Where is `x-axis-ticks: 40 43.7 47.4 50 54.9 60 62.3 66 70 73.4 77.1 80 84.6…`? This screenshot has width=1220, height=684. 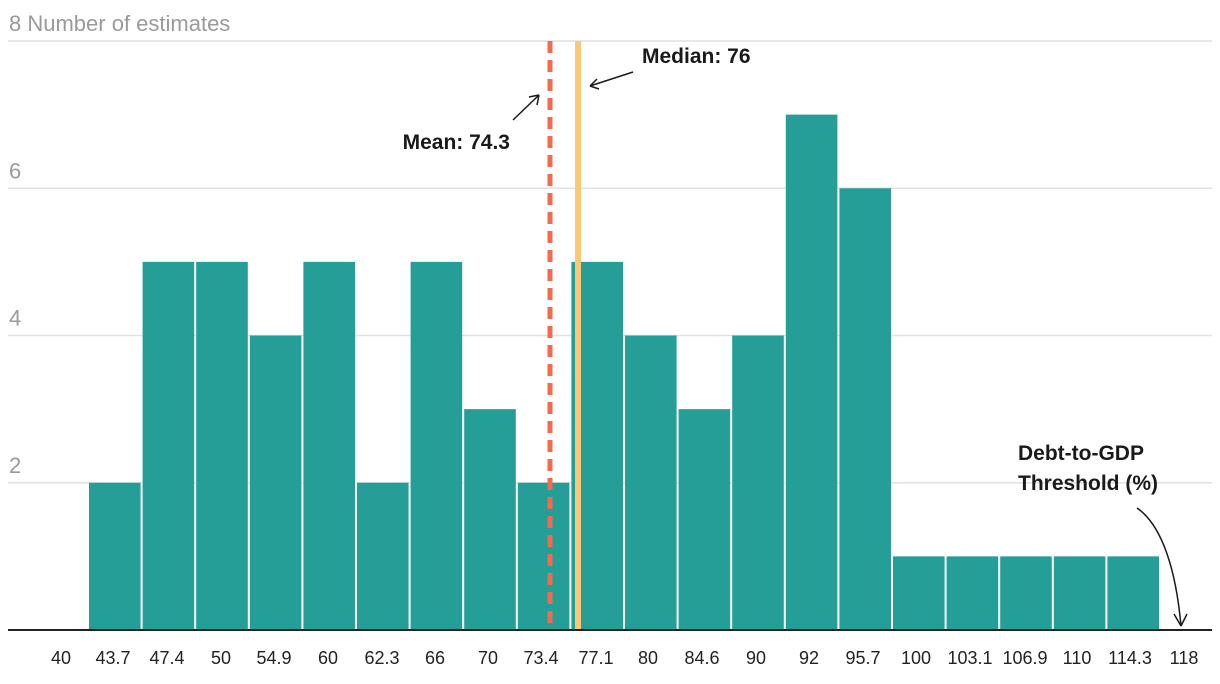
x-axis-ticks: 40 43.7 47.4 50 54.9 60 62.3 66 70 73.4 77.1 80 84.6… is located at coordinates (624, 658).